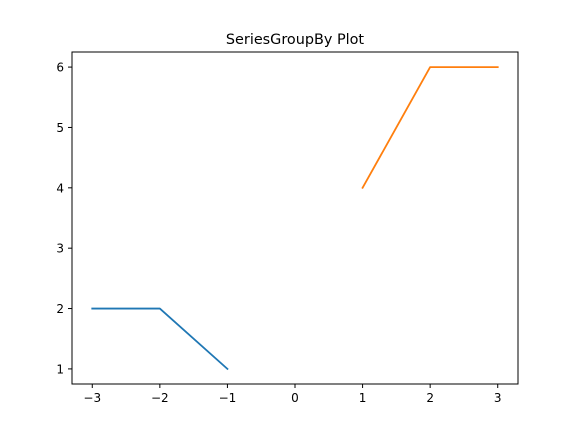 The width and height of the screenshot is (576, 436). I want to click on x-axis-ticks: −3 −2 −1 0 1 2 3, so click(292, 394).